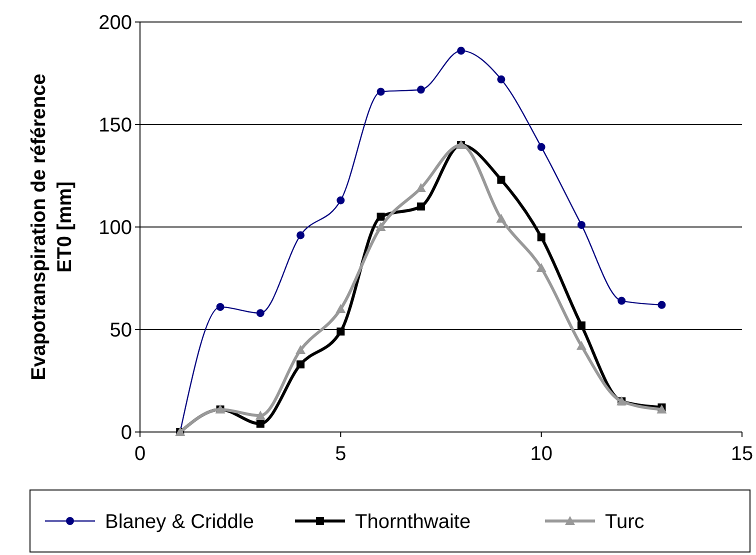 This screenshot has height=555, width=756. Describe the element at coordinates (413, 522) in the screenshot. I see `legend-label: Thornthwaite` at that location.